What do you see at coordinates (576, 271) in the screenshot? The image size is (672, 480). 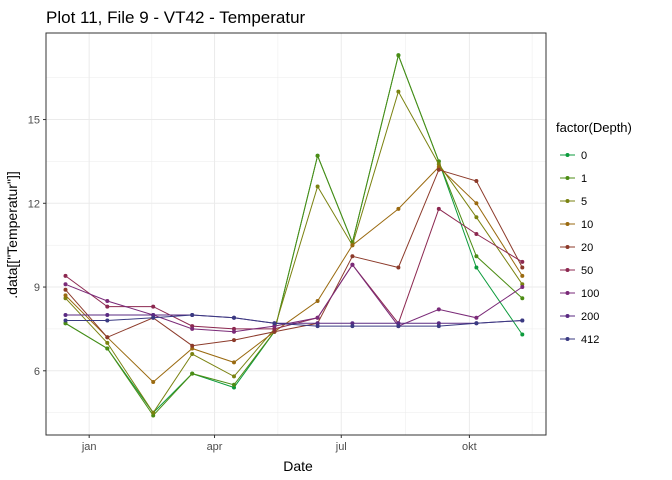 I see `legend-item-50: 50` at bounding box center [576, 271].